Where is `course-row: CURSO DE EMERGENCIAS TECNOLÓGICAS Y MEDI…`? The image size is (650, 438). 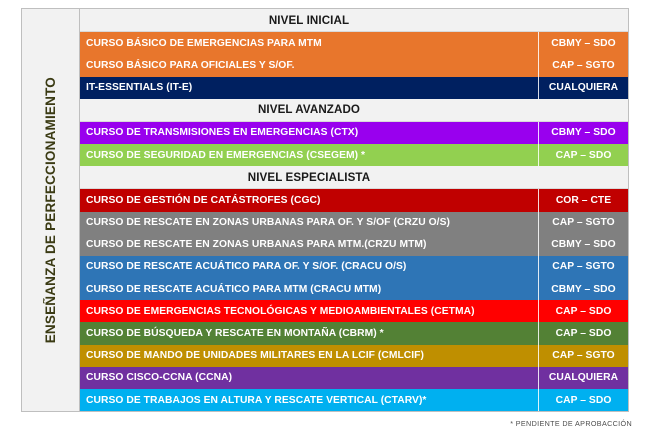 course-row: CURSO DE EMERGENCIAS TECNOLÓGICAS Y MEDI… is located at coordinates (354, 311).